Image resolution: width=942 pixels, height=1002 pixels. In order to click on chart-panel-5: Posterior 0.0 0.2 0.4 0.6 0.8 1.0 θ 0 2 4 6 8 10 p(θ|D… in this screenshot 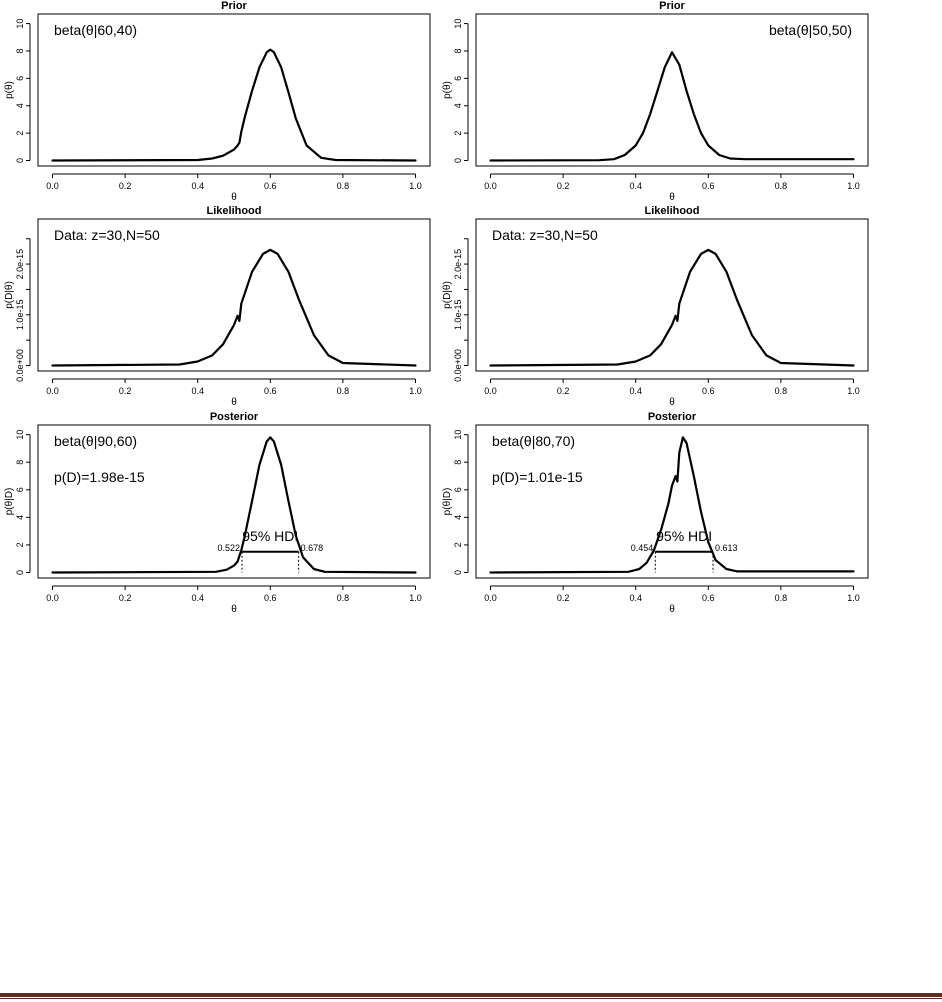, I will do `click(217, 513)`.